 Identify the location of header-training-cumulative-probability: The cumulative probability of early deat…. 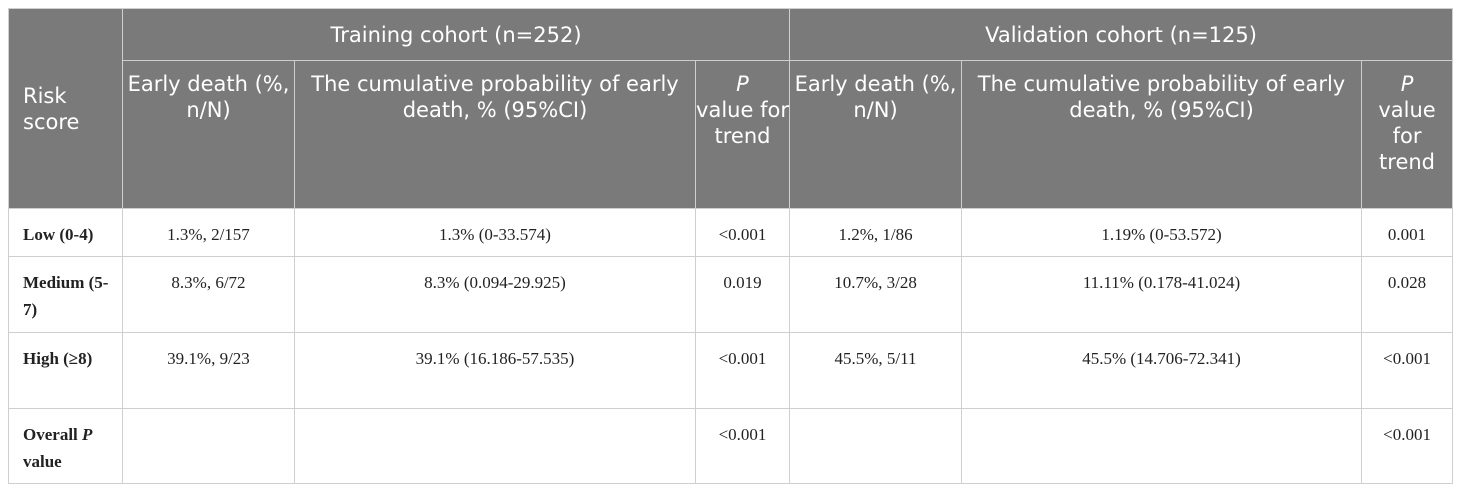
(495, 134).